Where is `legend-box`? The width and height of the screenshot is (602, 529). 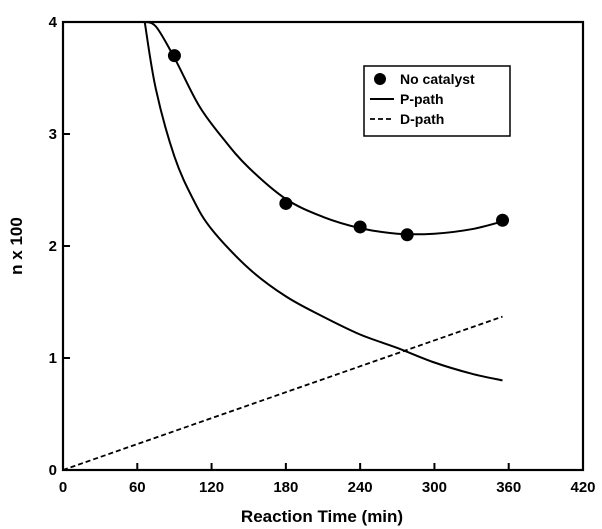
legend-box is located at coordinates (437, 101).